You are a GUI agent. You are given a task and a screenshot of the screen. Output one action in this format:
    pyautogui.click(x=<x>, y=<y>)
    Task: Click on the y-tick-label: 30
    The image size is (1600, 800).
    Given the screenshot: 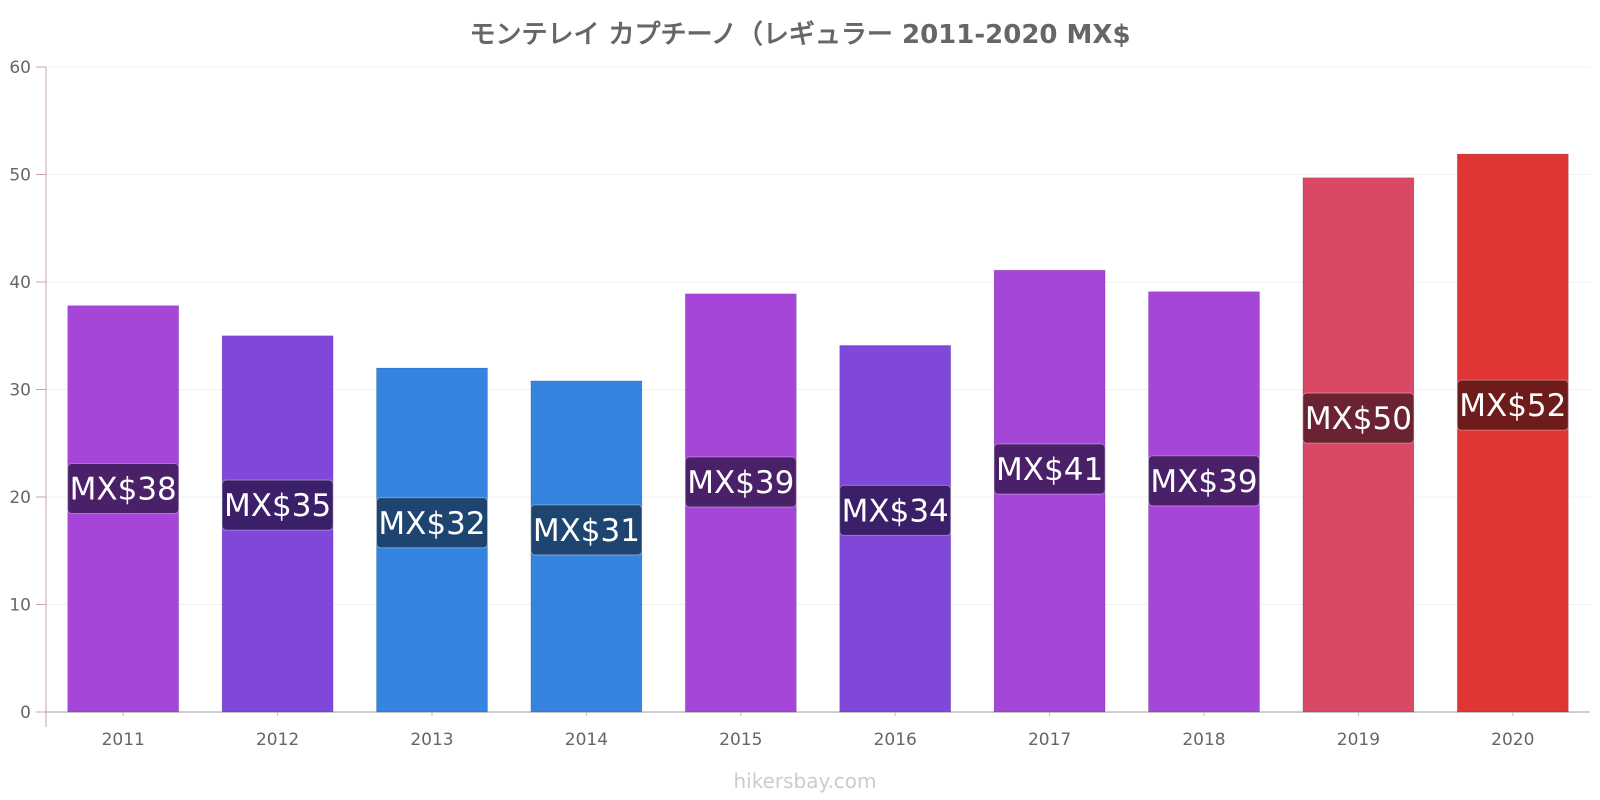 What is the action you would take?
    pyautogui.click(x=20, y=391)
    